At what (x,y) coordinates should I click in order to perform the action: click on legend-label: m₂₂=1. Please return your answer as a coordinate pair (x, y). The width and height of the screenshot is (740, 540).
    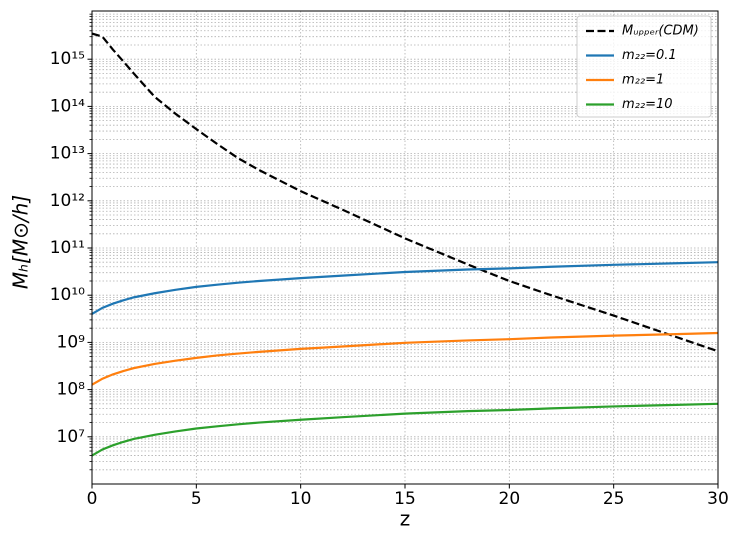
    Looking at the image, I should click on (643, 80).